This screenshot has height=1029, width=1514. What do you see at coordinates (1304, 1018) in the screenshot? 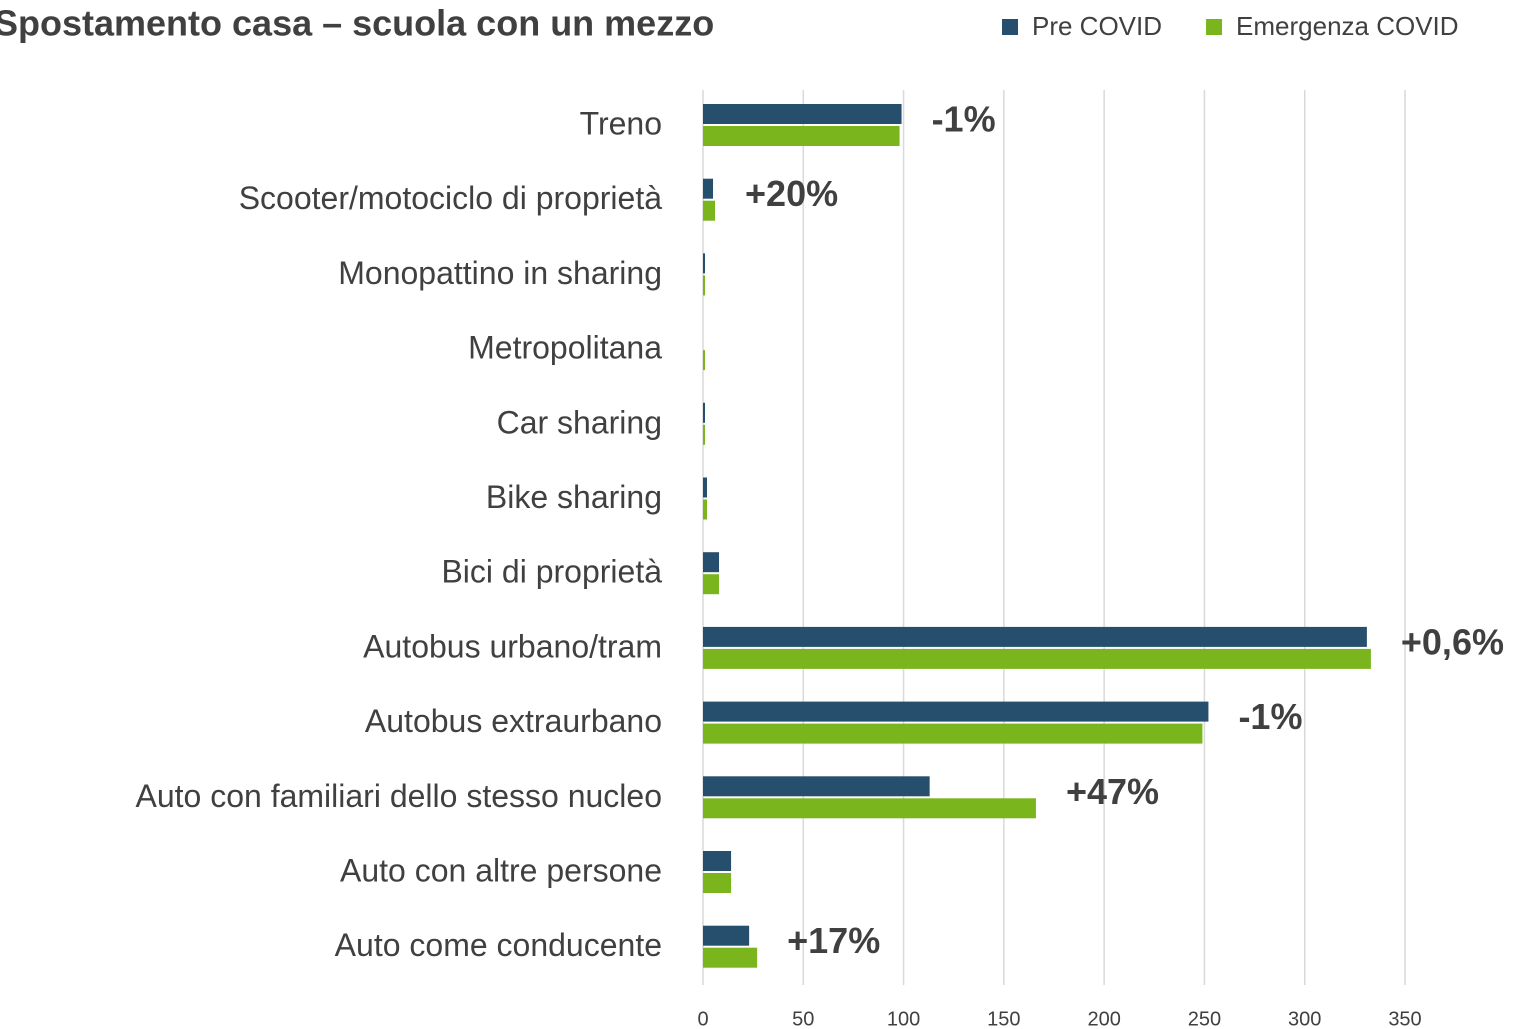
I see `x-tick-label: 300` at bounding box center [1304, 1018].